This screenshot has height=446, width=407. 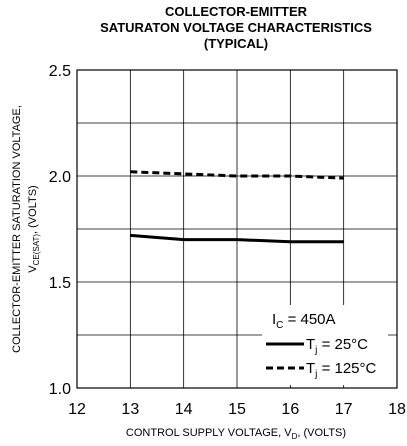 I want to click on y-axis-label-line-2: VCE(SAT), (VOLTS), so click(x=34, y=228).